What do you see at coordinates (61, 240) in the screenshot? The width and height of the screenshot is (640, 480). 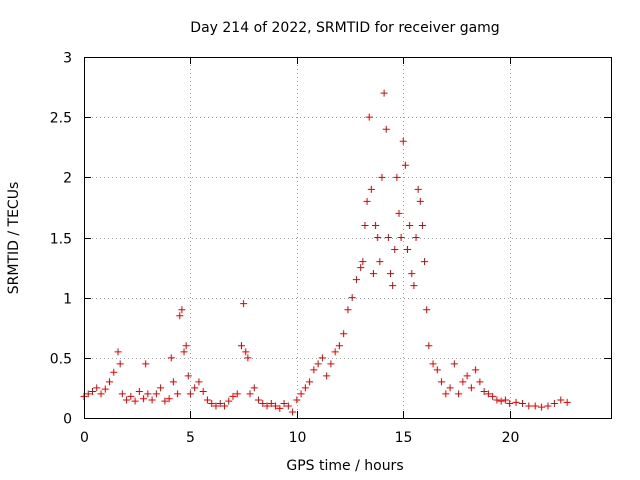 I see `y-tick-label: 1.5` at bounding box center [61, 240].